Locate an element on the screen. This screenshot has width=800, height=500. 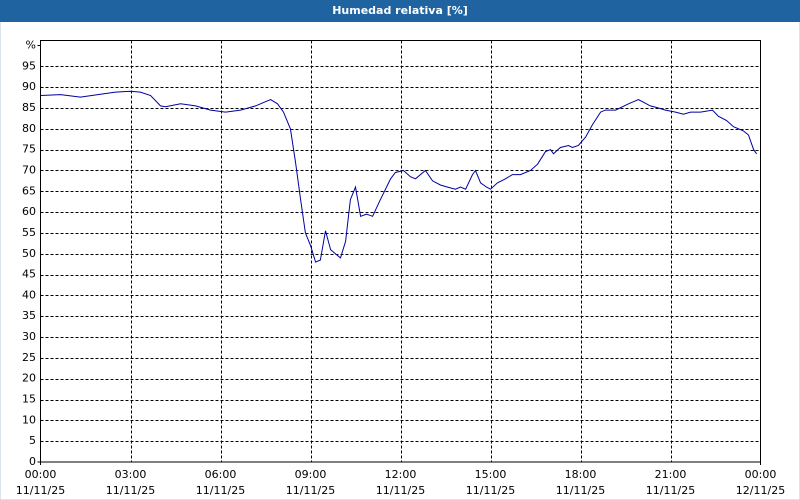
y-tick-label: 45 is located at coordinates (29, 274).